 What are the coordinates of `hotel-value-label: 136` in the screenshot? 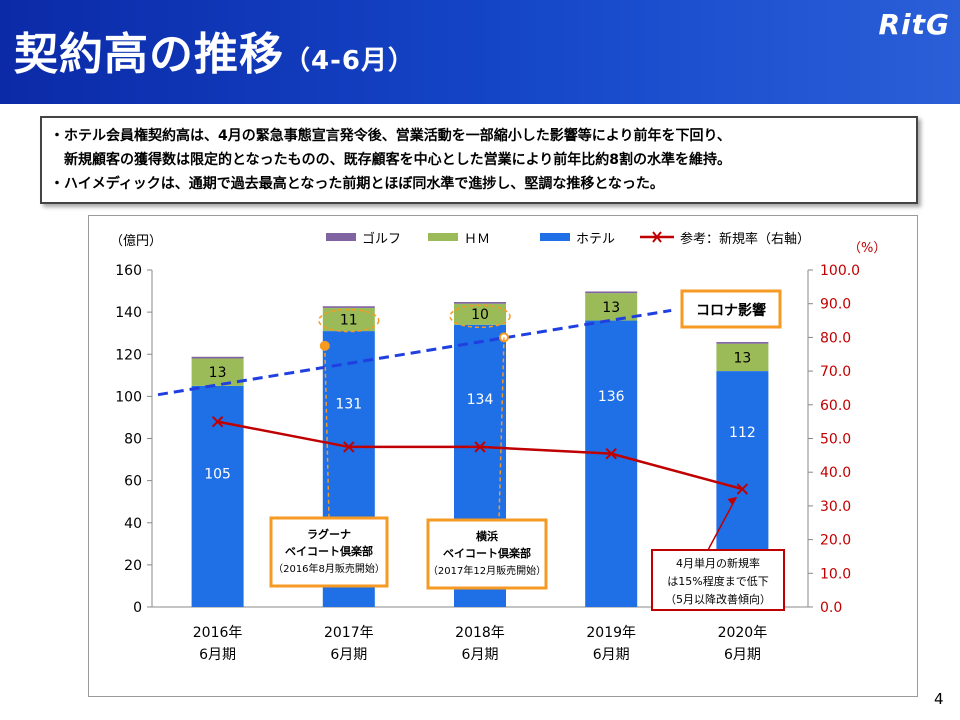 It's located at (611, 397).